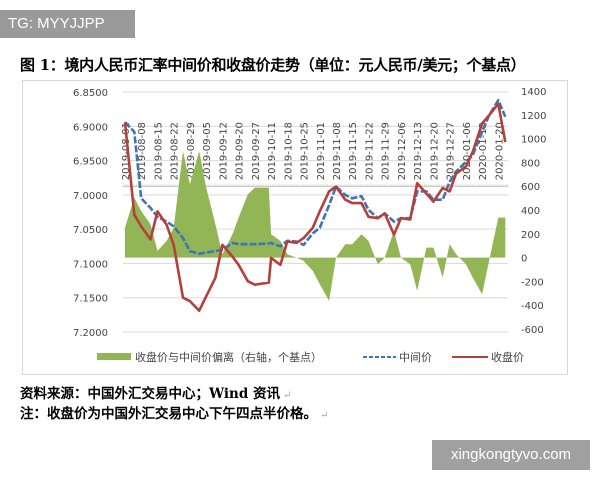  What do you see at coordinates (337, 151) in the screenshot?
I see `x-axis-tick-label: 2019-11-08` at bounding box center [337, 151].